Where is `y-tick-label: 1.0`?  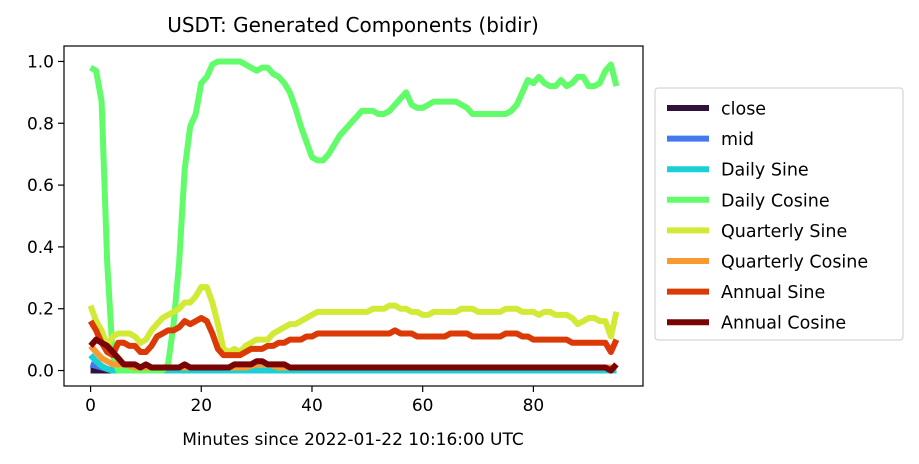 y-tick-label: 1.0 is located at coordinates (40, 62).